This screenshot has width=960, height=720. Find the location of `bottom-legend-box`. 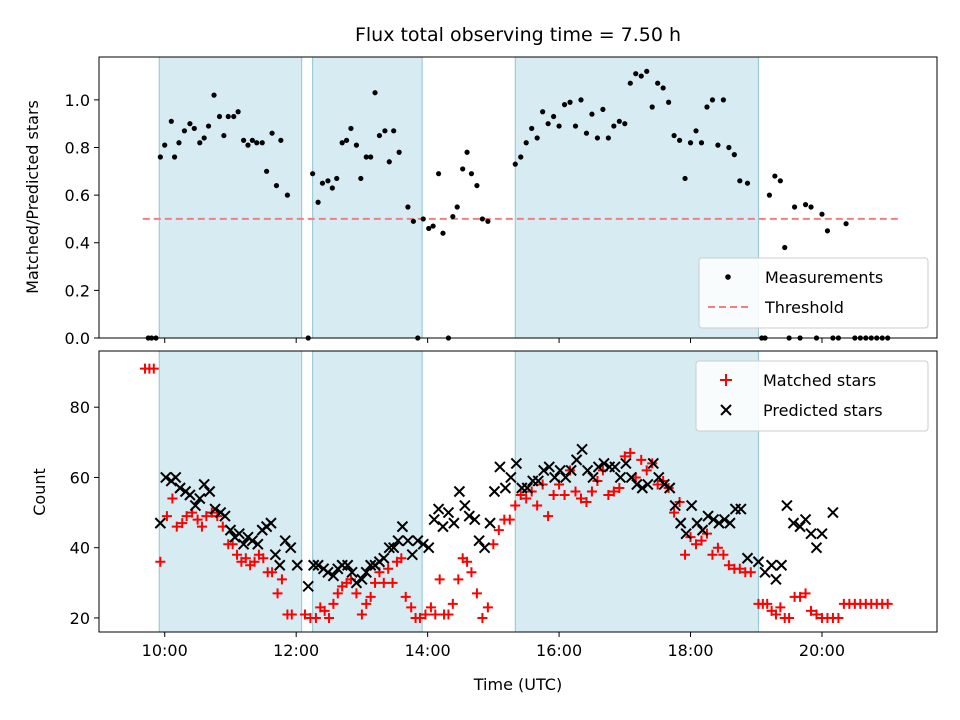

bottom-legend-box is located at coordinates (812, 396).